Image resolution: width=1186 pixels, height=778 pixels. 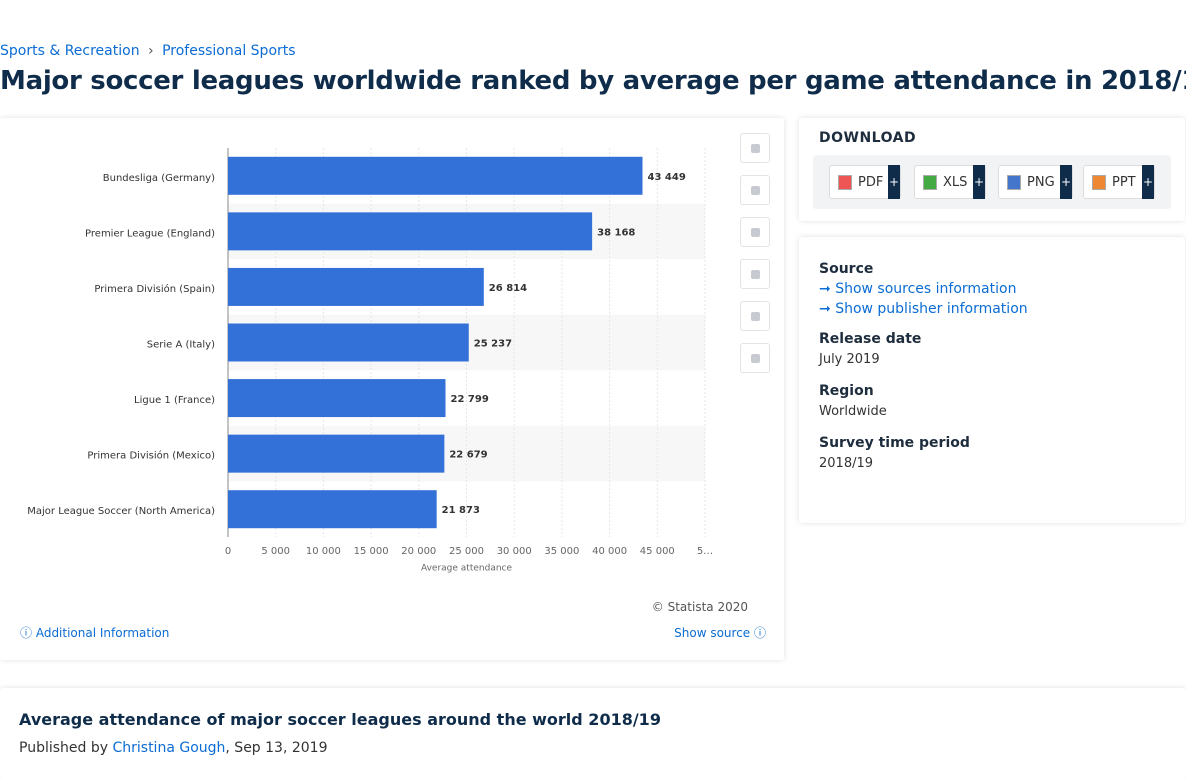 What do you see at coordinates (755, 190) in the screenshot?
I see `alert-button` at bounding box center [755, 190].